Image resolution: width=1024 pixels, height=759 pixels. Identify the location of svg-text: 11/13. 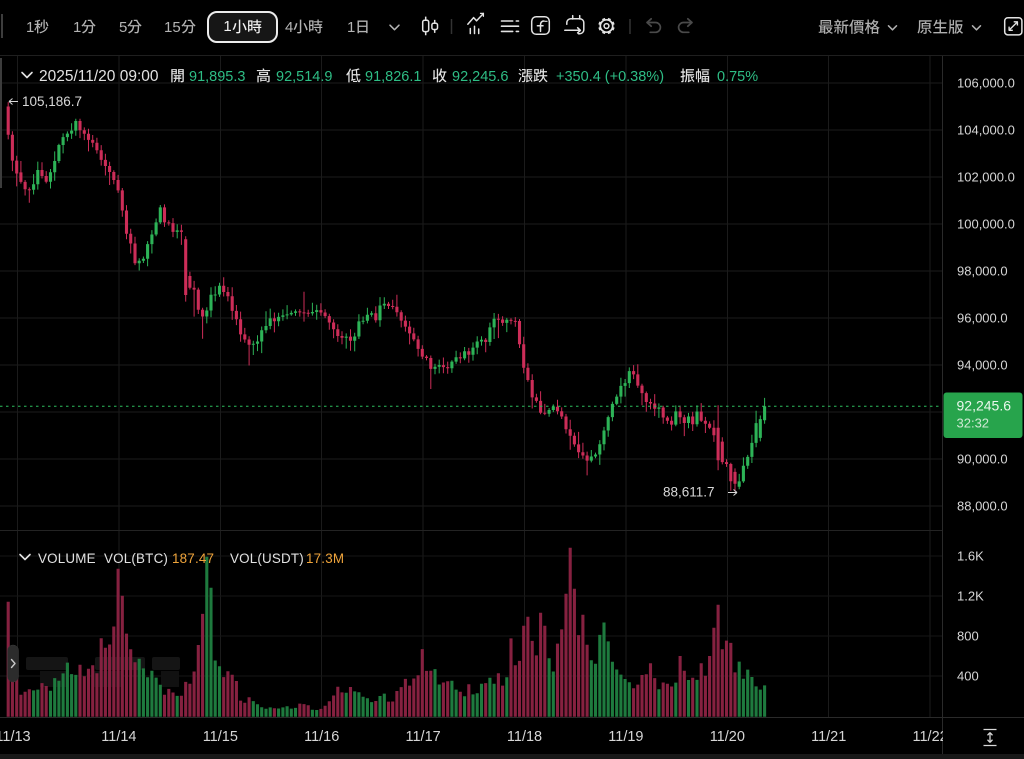
(15, 737).